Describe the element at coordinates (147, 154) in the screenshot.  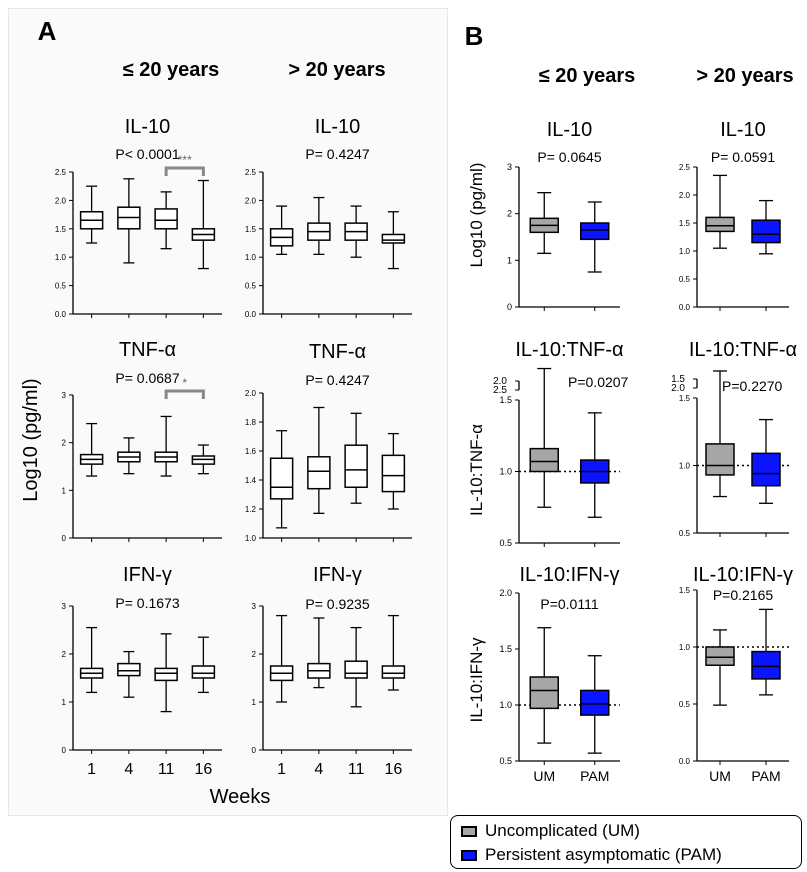
I see `p-value-label: P< 0.0001` at that location.